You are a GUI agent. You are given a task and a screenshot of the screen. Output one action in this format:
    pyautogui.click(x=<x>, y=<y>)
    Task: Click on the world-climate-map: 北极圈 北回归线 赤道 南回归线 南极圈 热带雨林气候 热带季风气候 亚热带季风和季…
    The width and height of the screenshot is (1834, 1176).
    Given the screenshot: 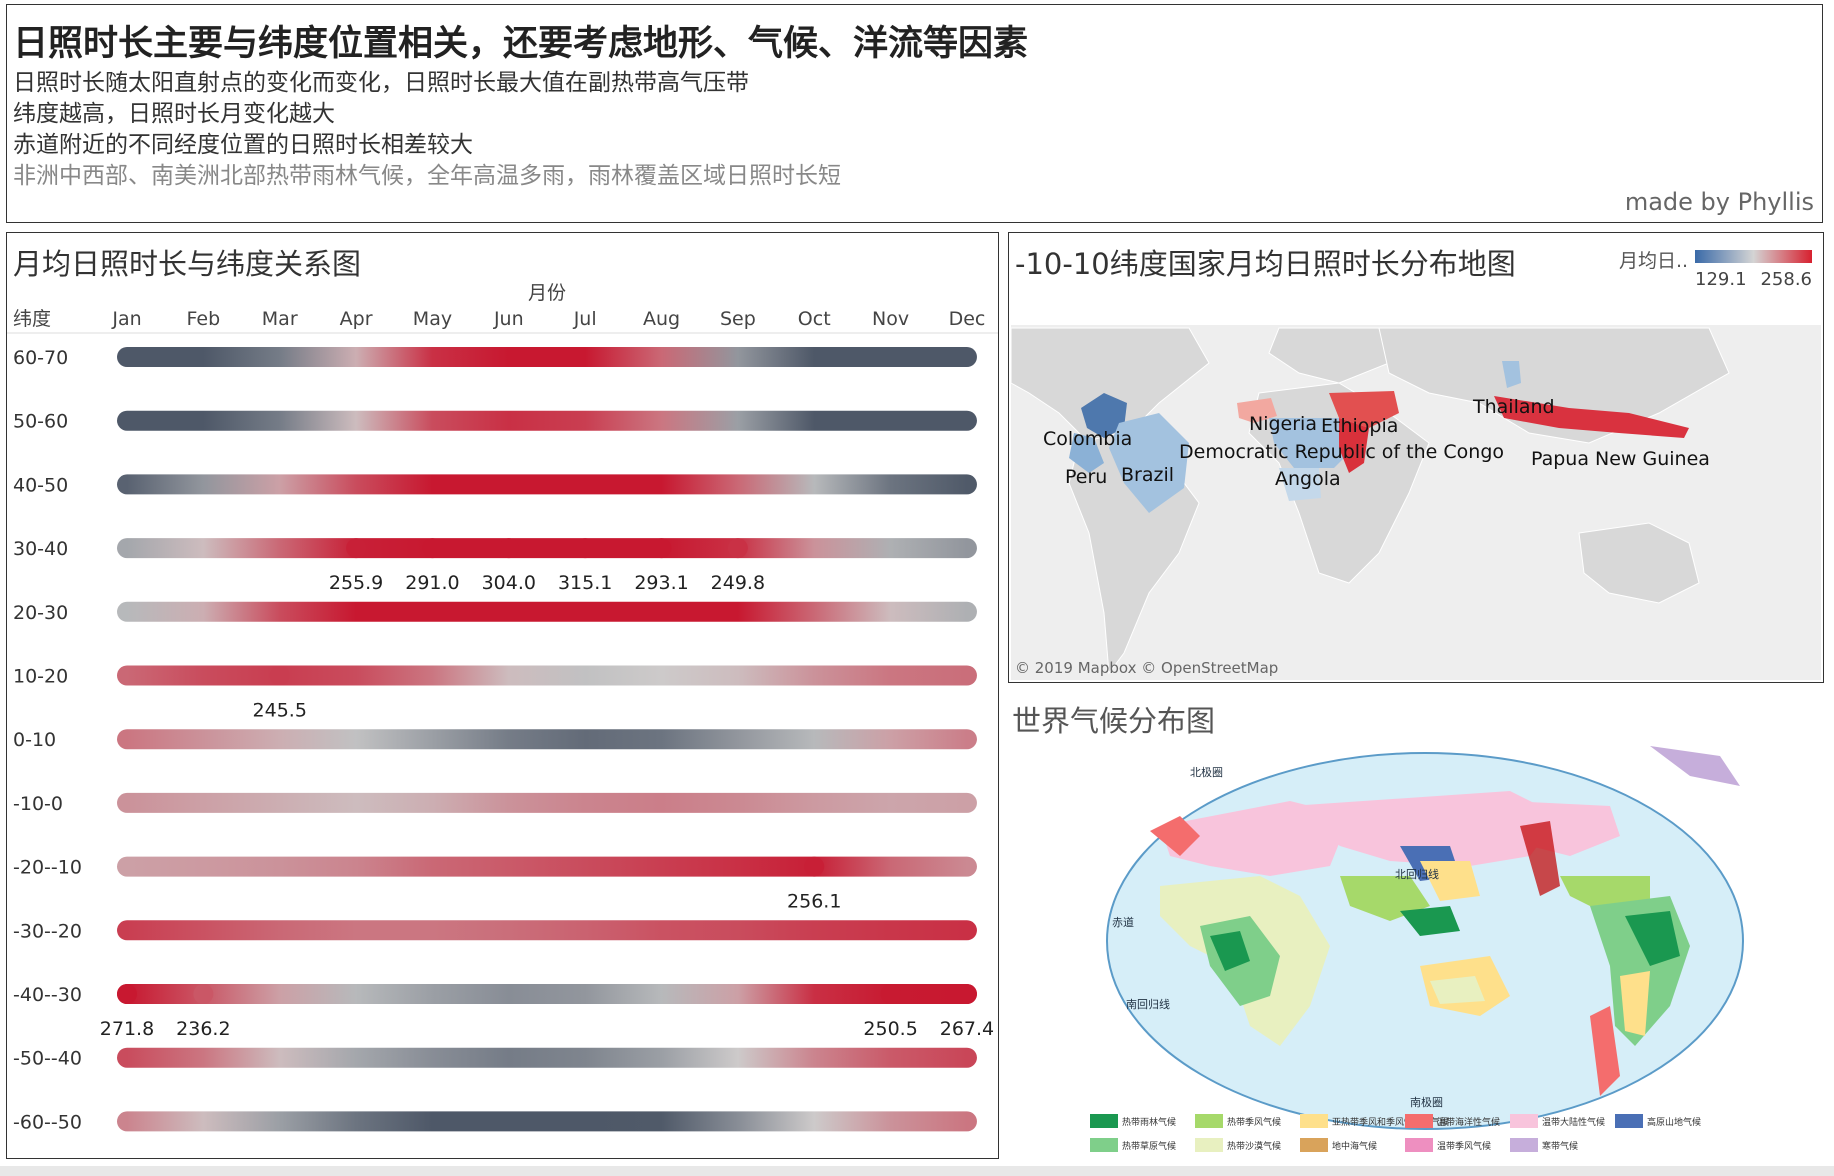 What is the action you would take?
    pyautogui.click(x=1417, y=949)
    